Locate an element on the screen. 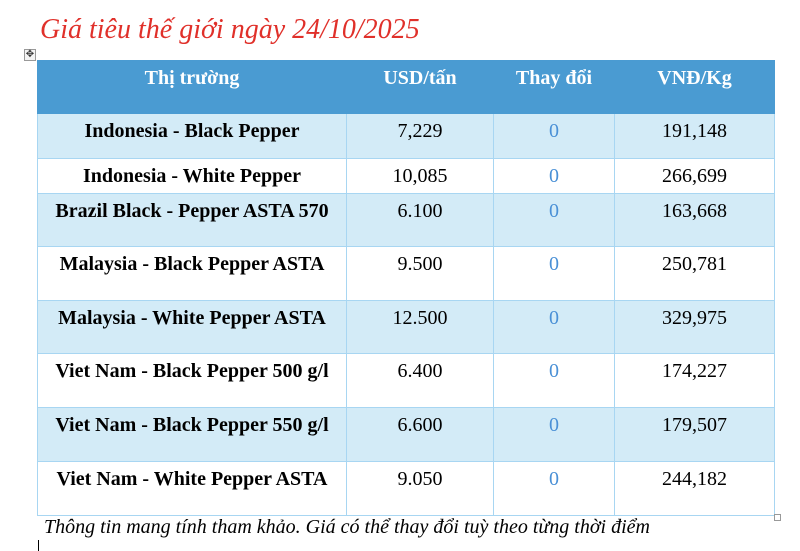  table-row: Indonesia - White Pepper 10,085 0 266,699 is located at coordinates (406, 176).